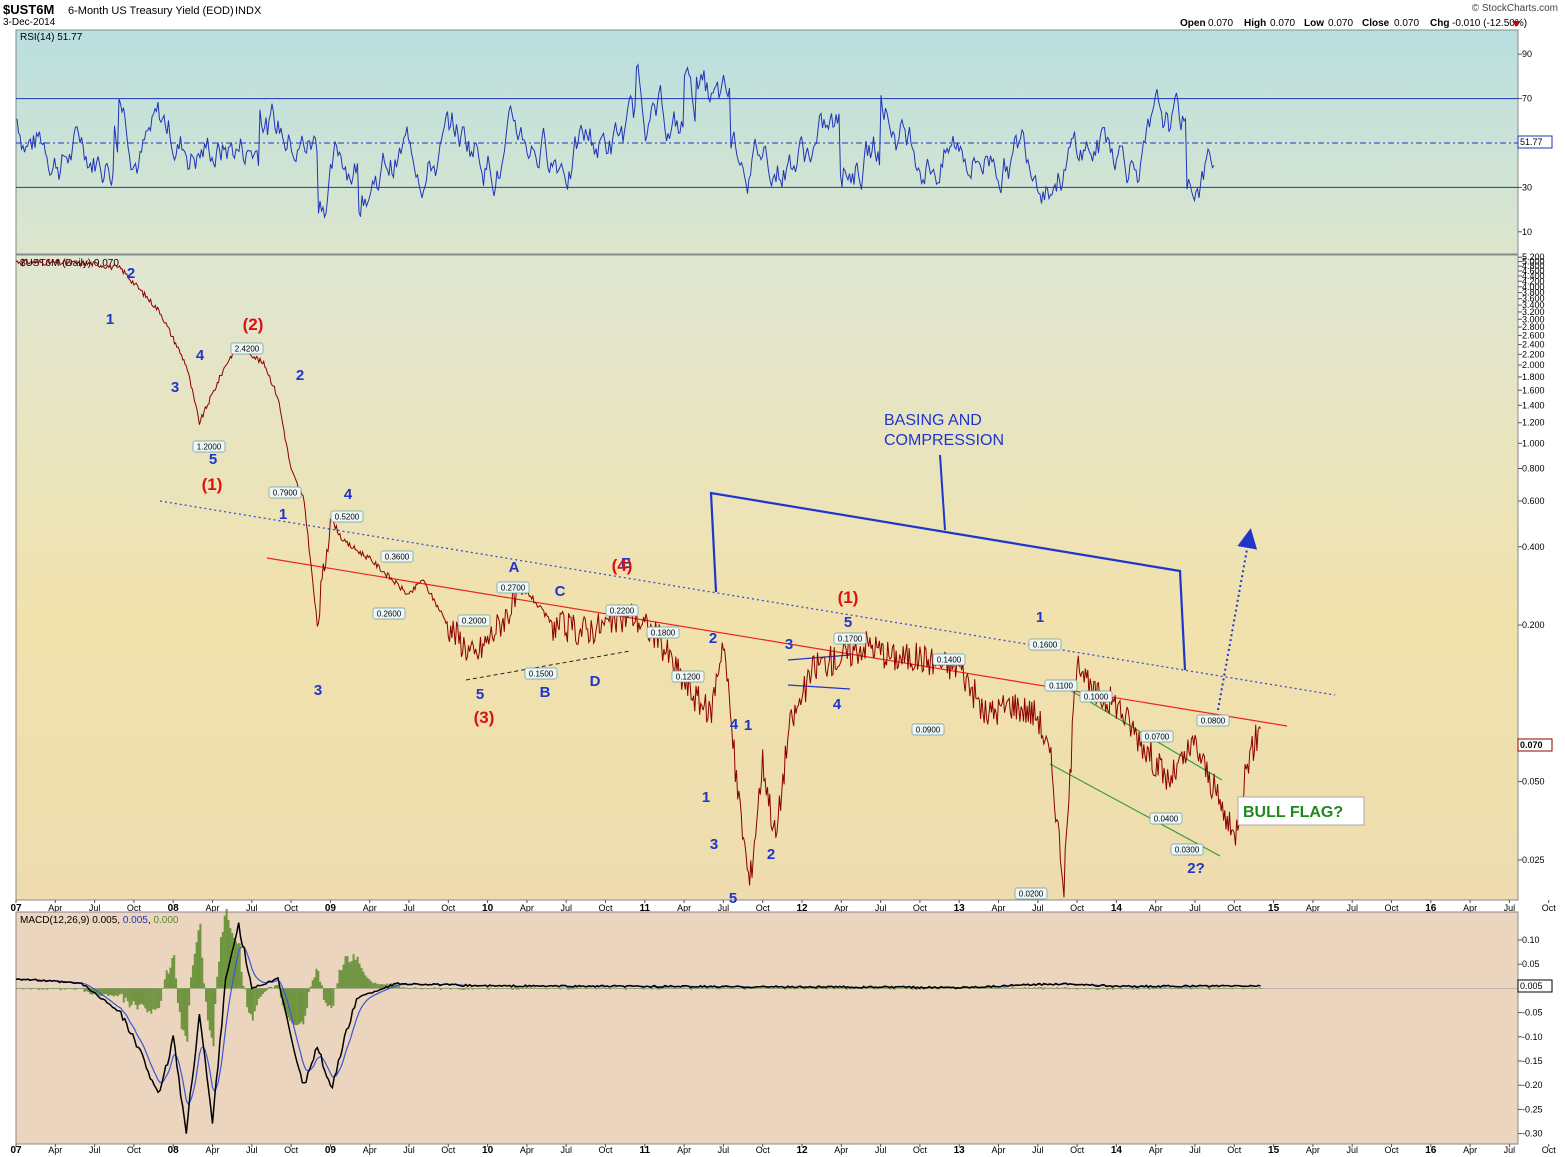  Describe the element at coordinates (948, 581) in the screenshot. I see `basing-bracket` at that location.